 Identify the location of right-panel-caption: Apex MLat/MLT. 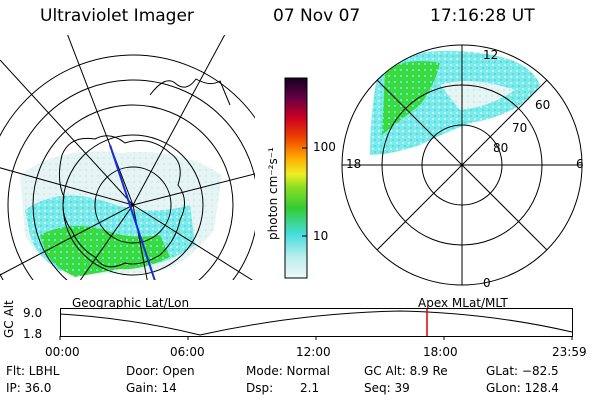
(463, 303).